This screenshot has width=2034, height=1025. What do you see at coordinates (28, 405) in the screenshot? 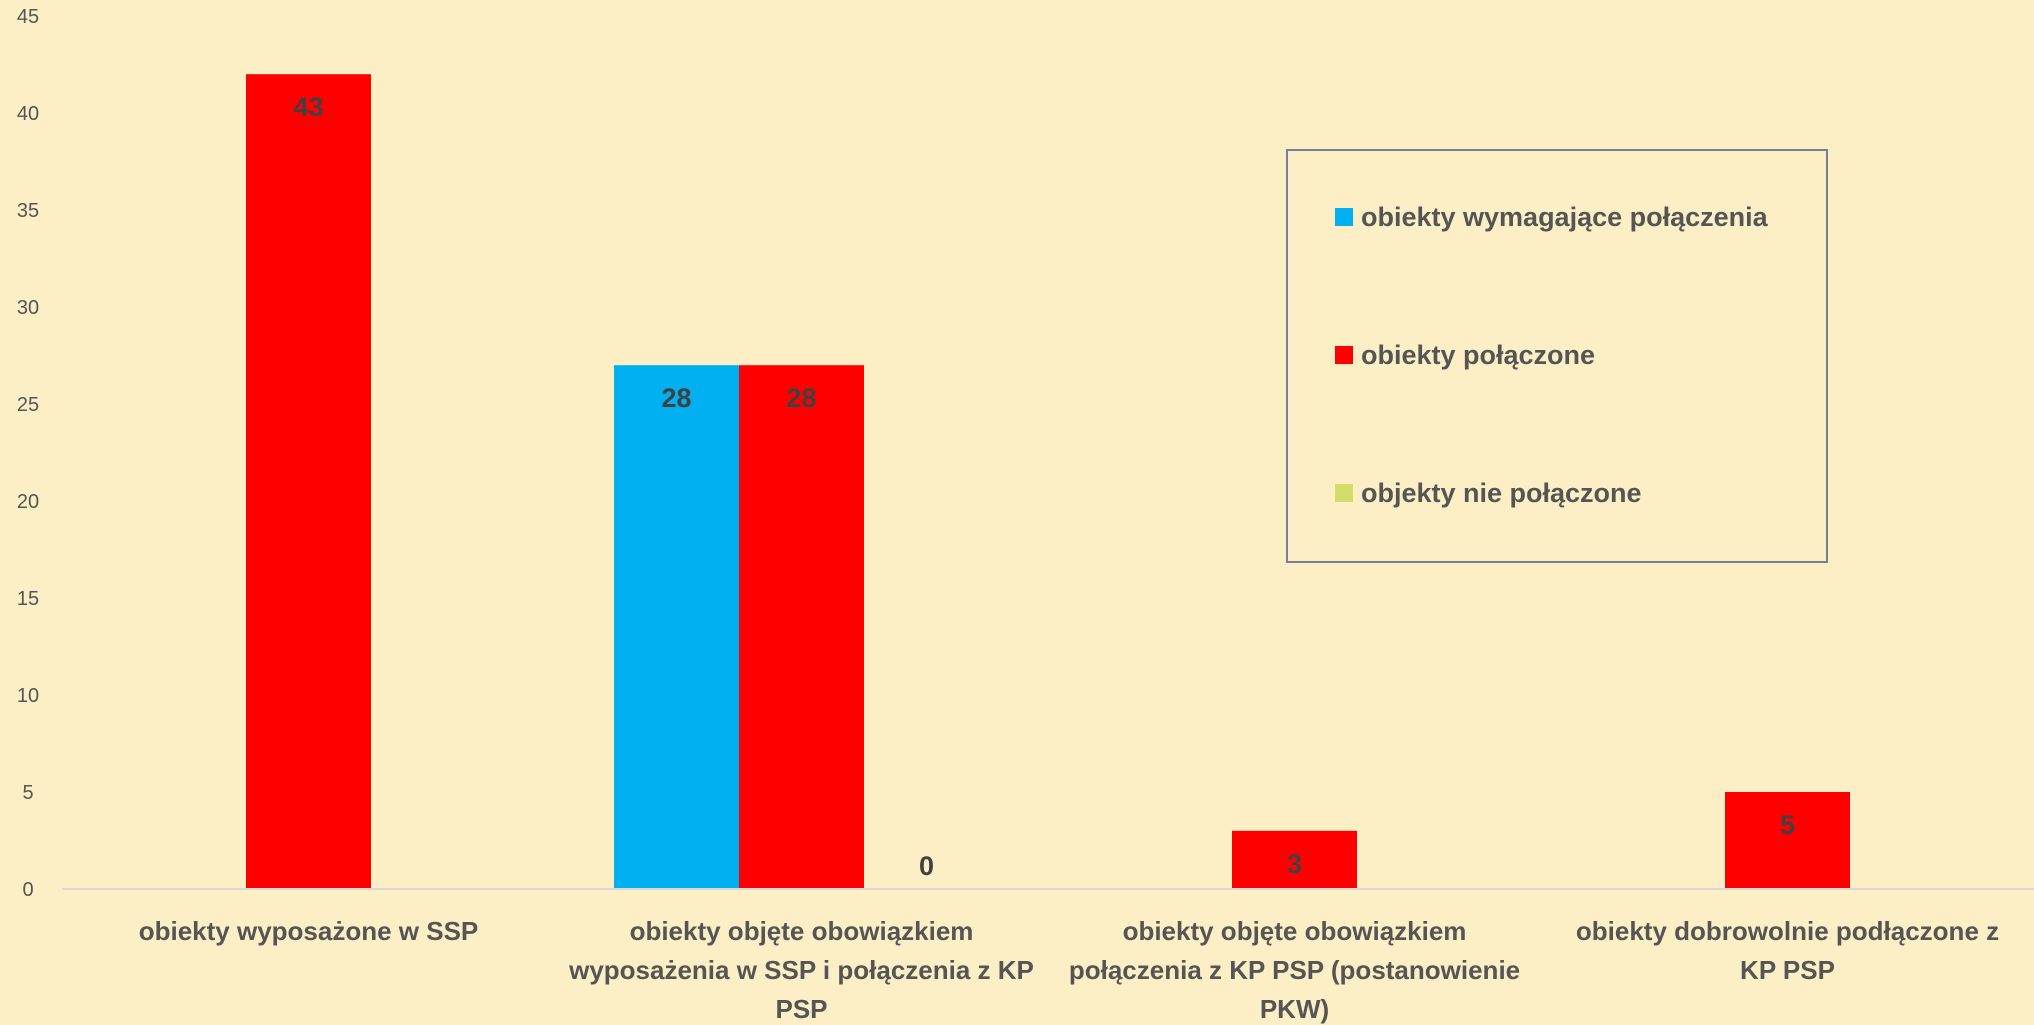
I see `y-tick-label: 25` at bounding box center [28, 405].